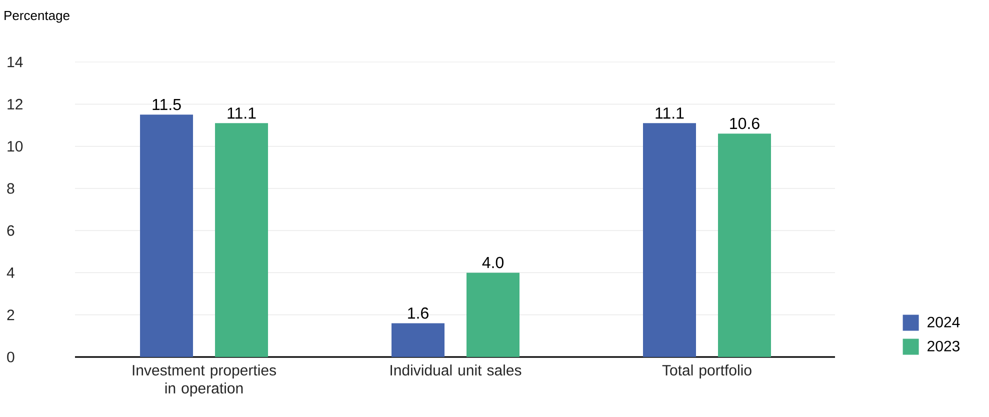  Describe the element at coordinates (707, 371) in the screenshot. I see `x-tick-label: Total portfolio` at that location.